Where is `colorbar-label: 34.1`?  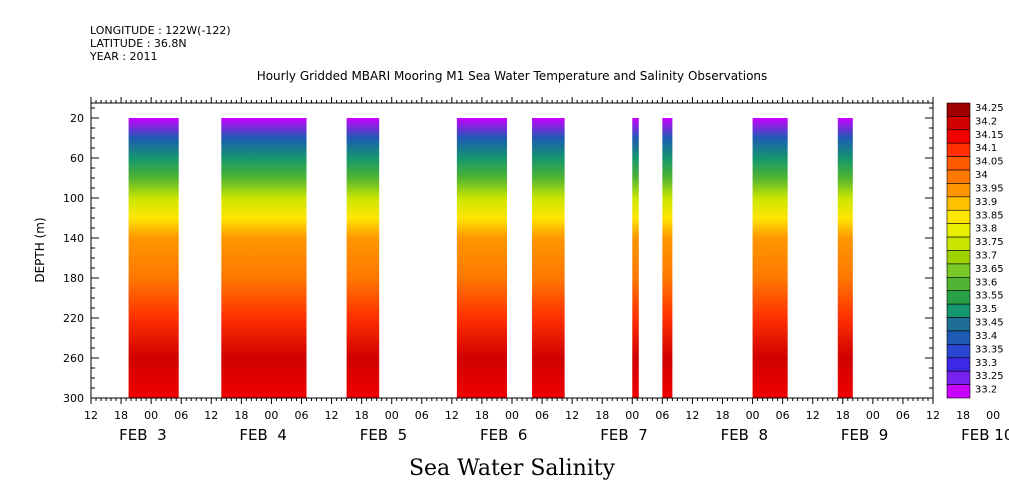 colorbar-label: 34.1 is located at coordinates (986, 148).